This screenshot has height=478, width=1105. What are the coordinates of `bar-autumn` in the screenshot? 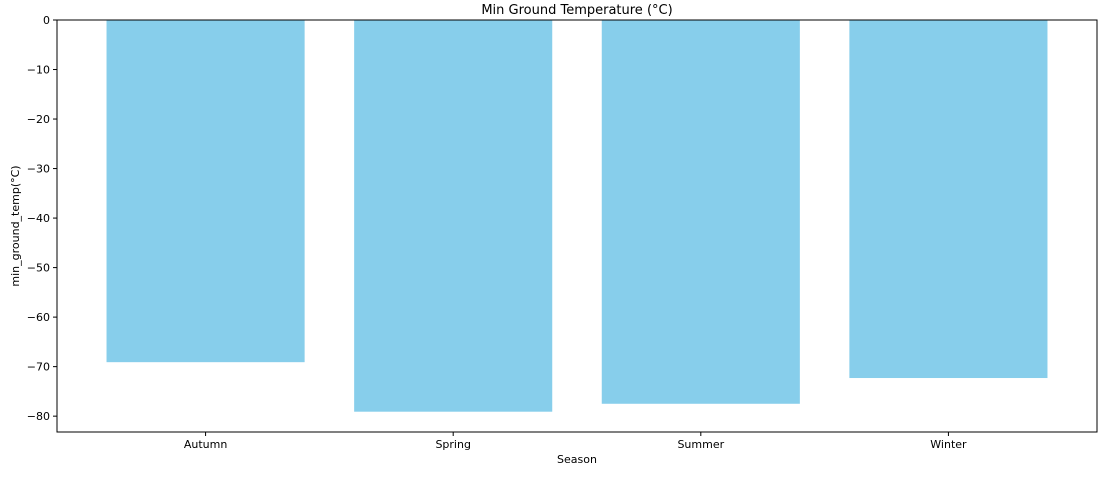 It's located at (205, 191).